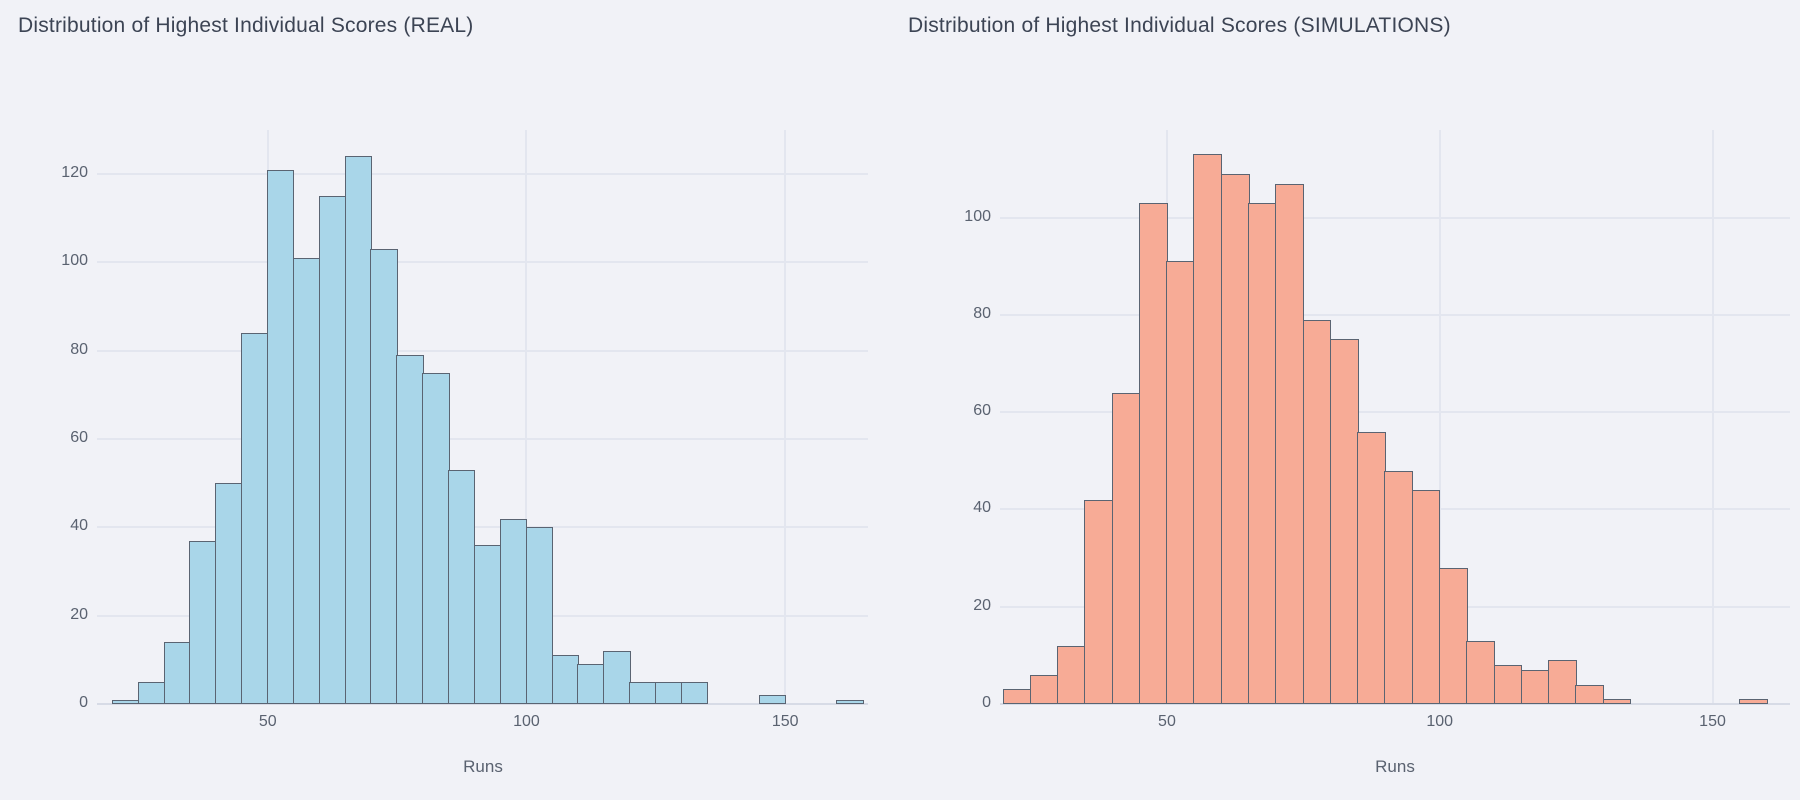 The height and width of the screenshot is (800, 1800). What do you see at coordinates (1395, 766) in the screenshot?
I see `x-axis-title-simulations: Runs` at bounding box center [1395, 766].